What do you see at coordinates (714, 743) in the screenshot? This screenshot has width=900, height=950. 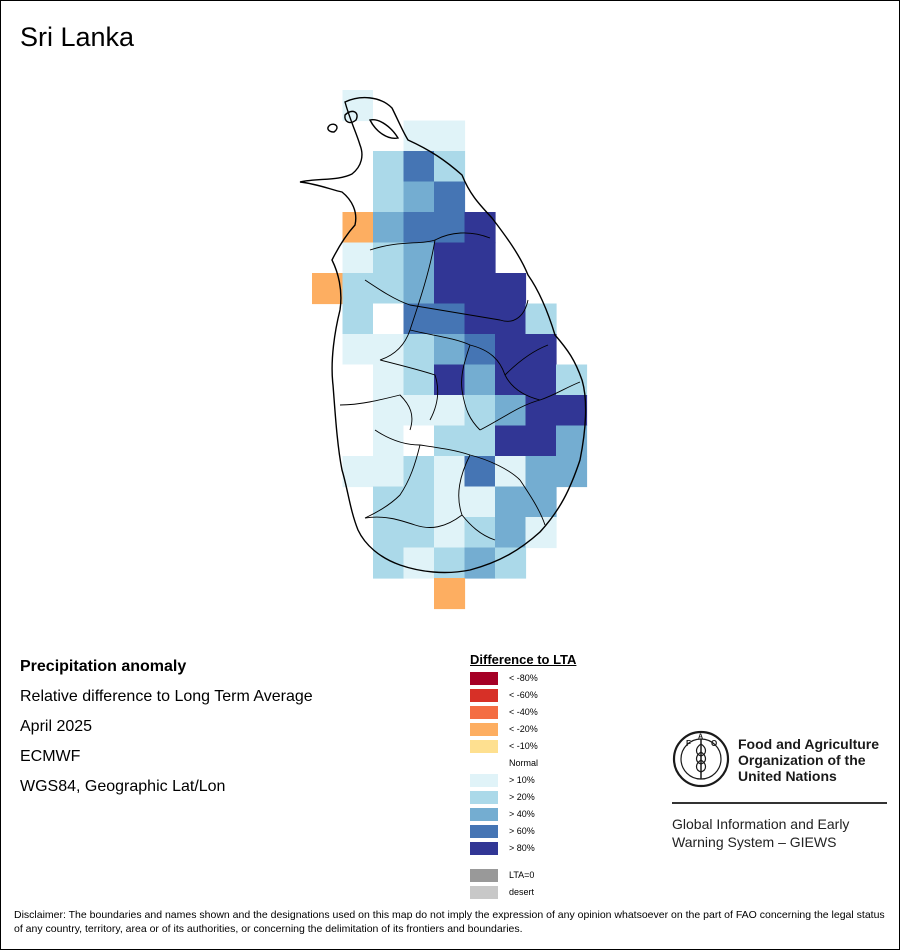 I see `fao-letter-o: O` at bounding box center [714, 743].